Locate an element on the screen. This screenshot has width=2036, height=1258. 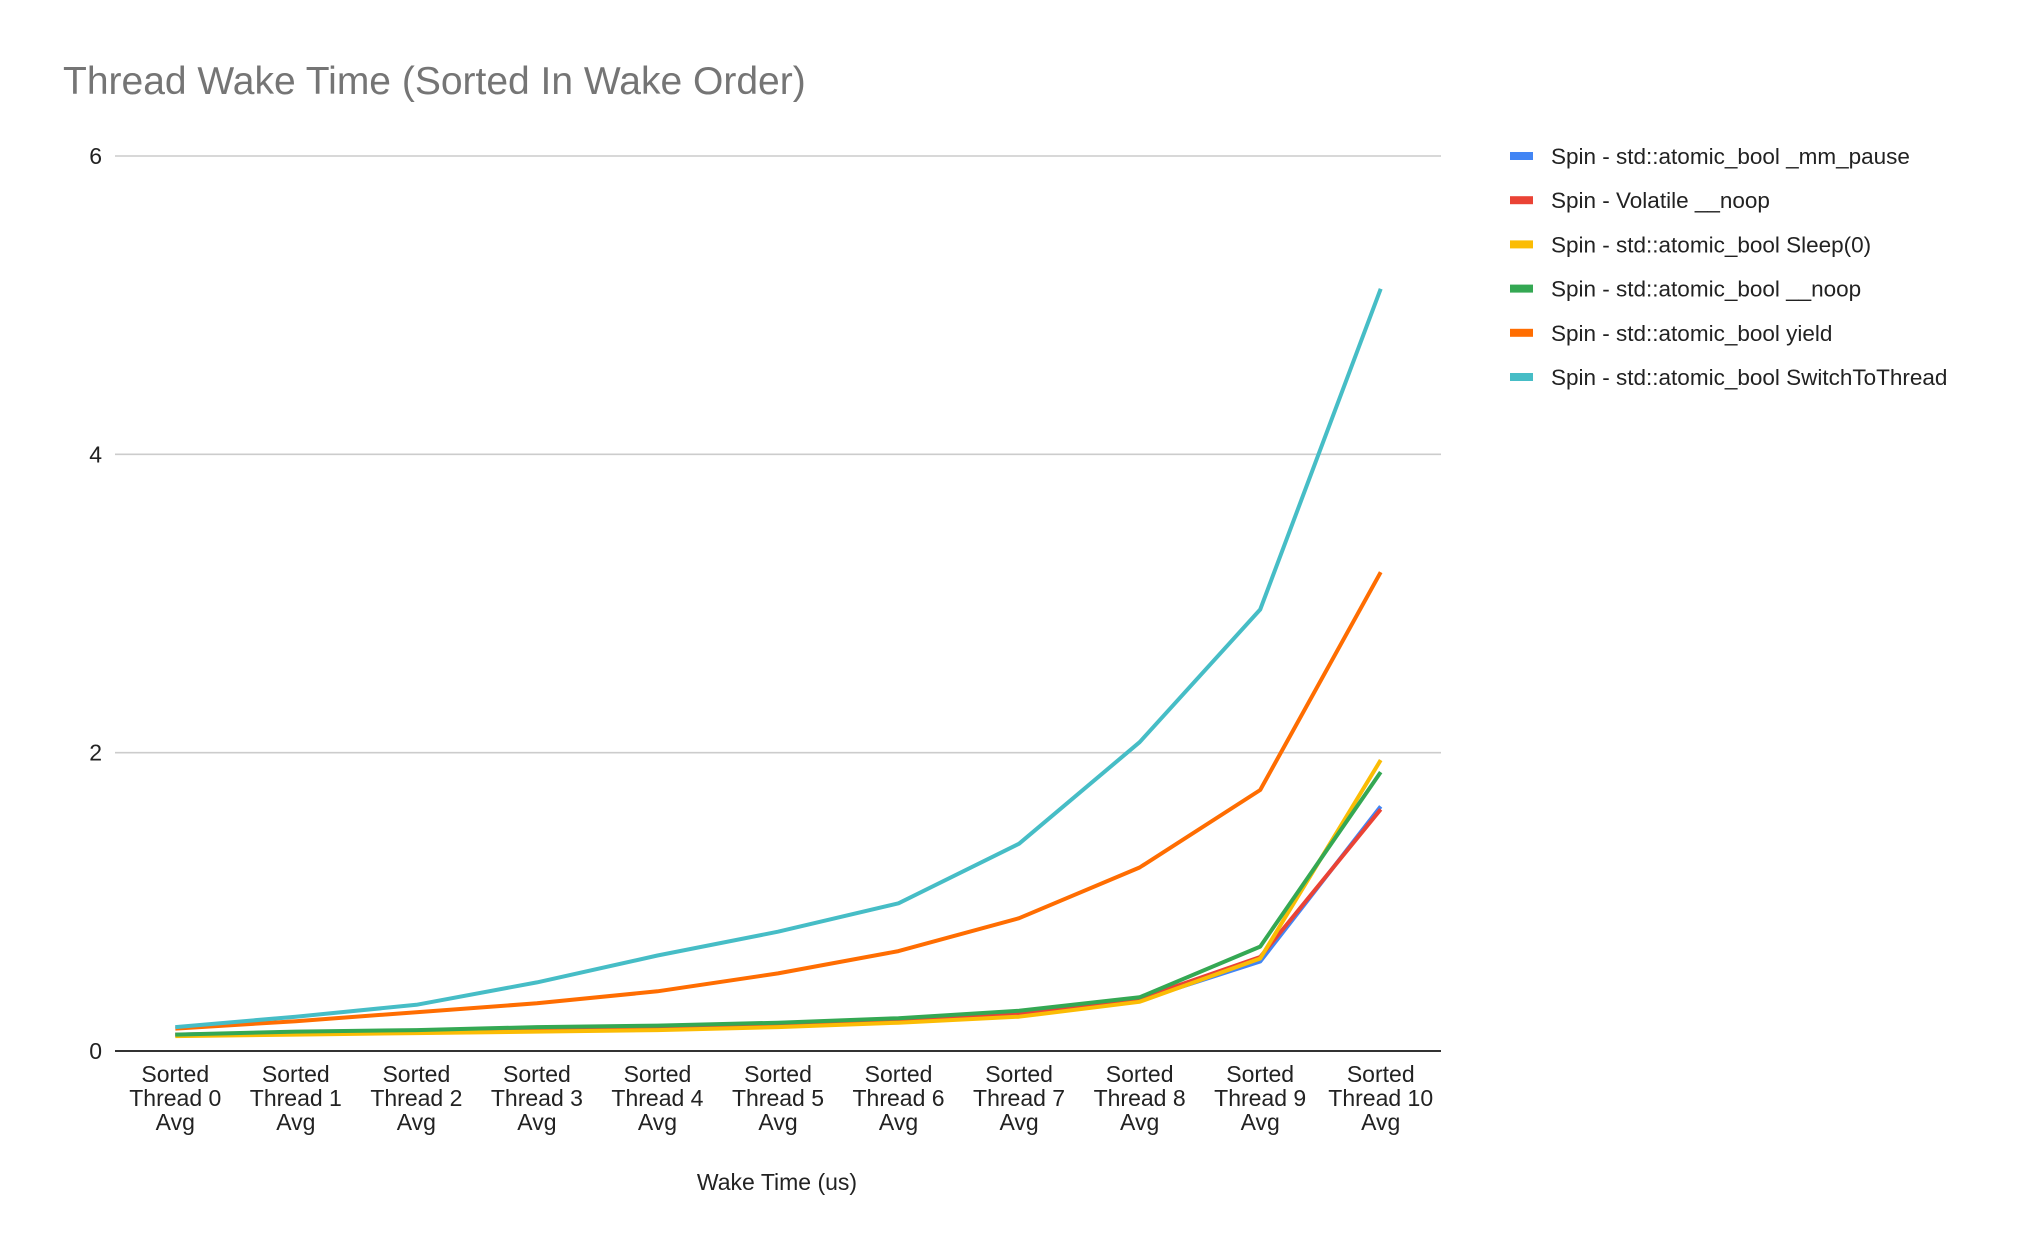
legend-item: Spin - std::atomic_bool SwitchToThread is located at coordinates (1728, 377).